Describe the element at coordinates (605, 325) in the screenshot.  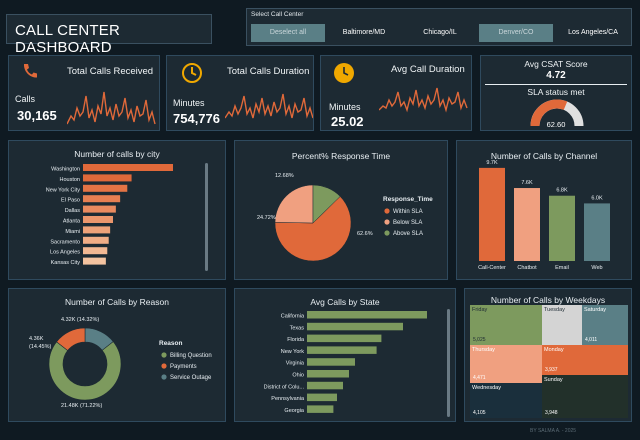
I see `treemap-cell-saturday: Saturday 4,011` at that location.